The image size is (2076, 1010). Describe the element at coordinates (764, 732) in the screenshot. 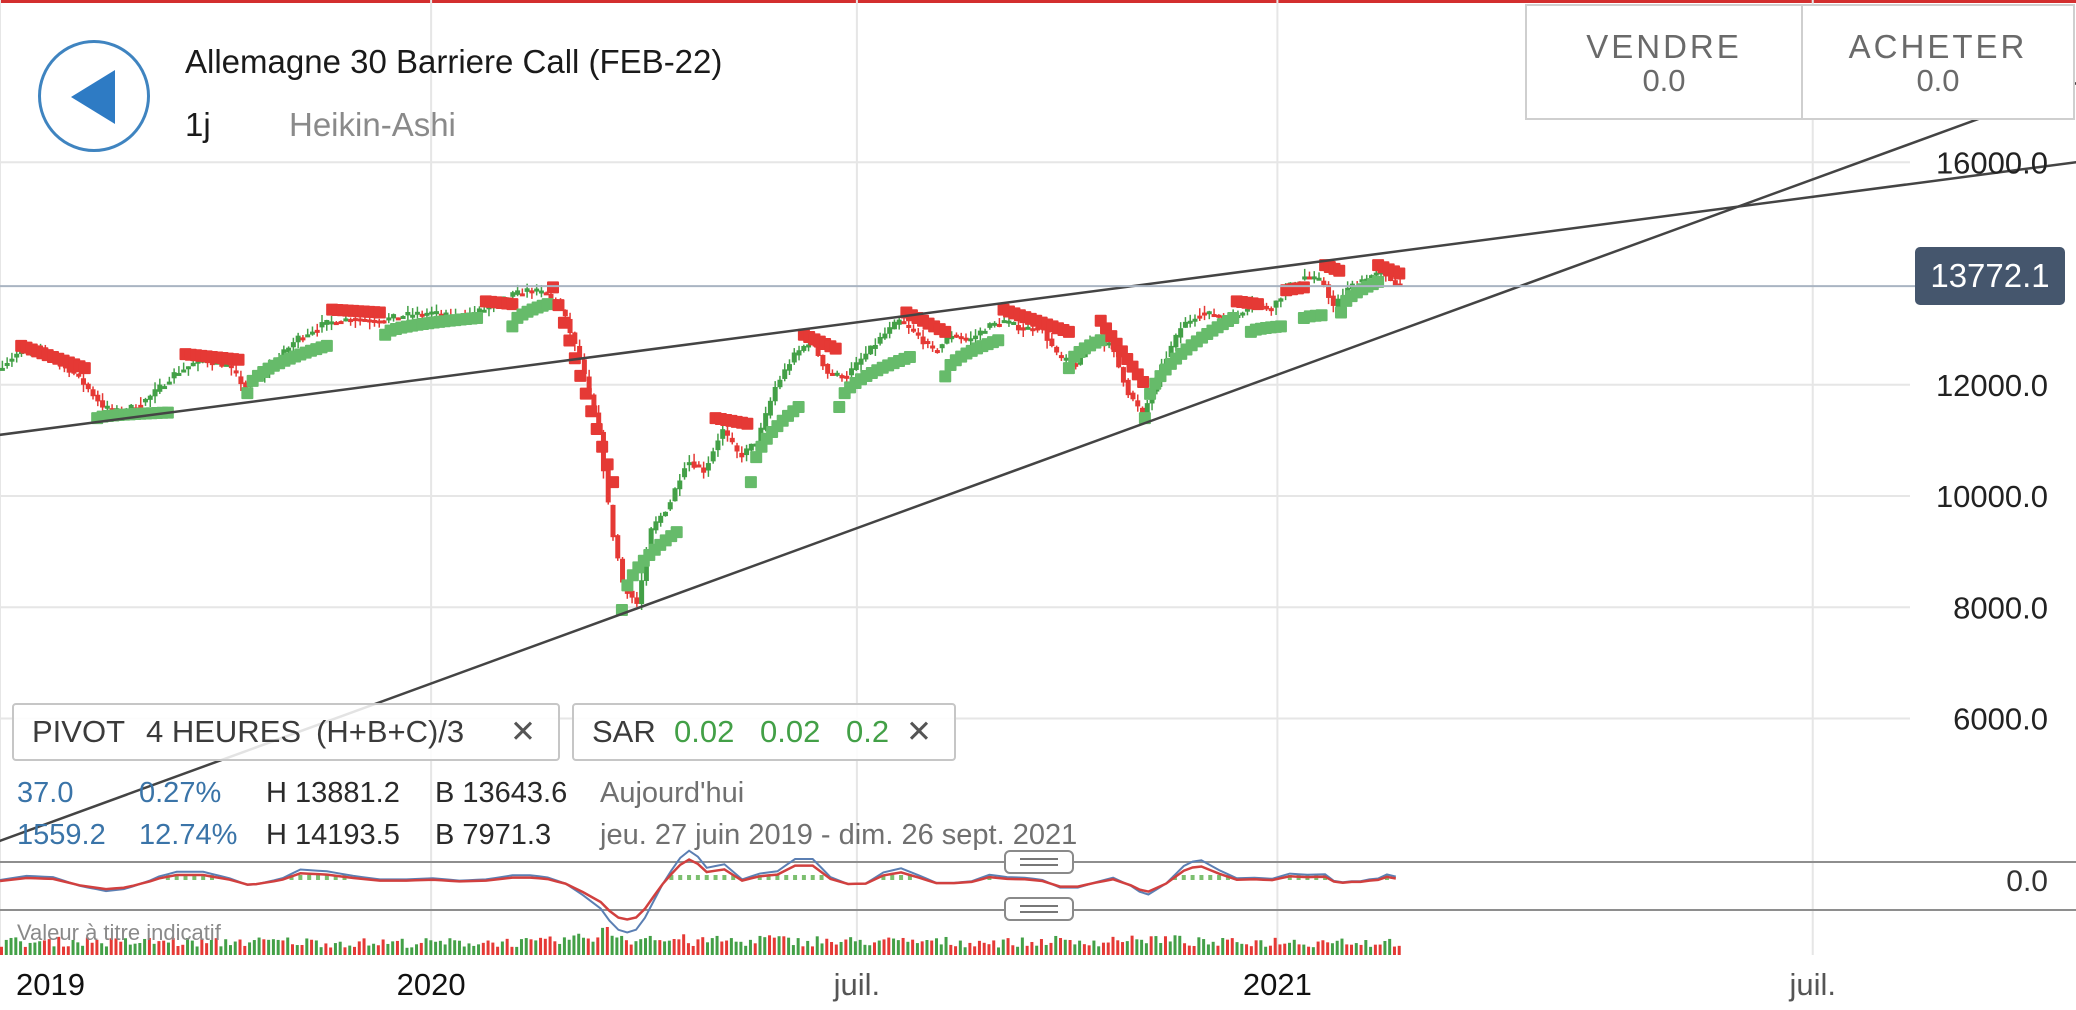

I see `sar-indicator-chip: SAR 0.02 0.02 0.2 ✕` at that location.